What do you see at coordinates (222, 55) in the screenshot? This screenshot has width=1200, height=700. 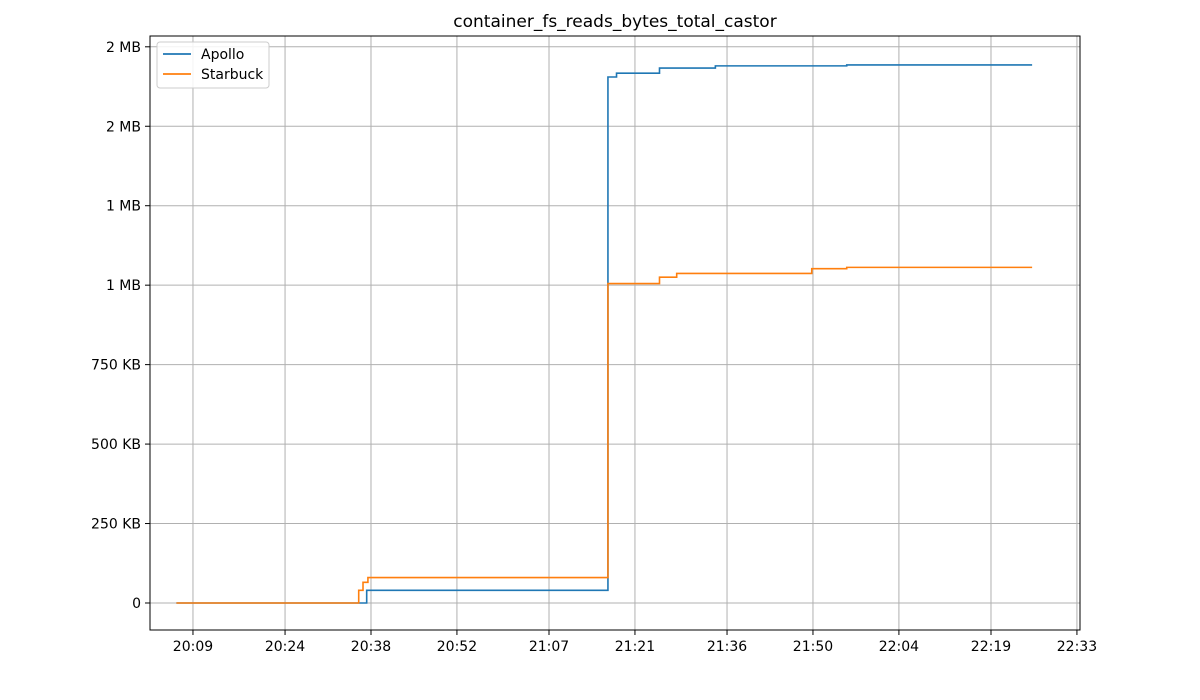 I see `legend-label-apollo: Apollo` at bounding box center [222, 55].